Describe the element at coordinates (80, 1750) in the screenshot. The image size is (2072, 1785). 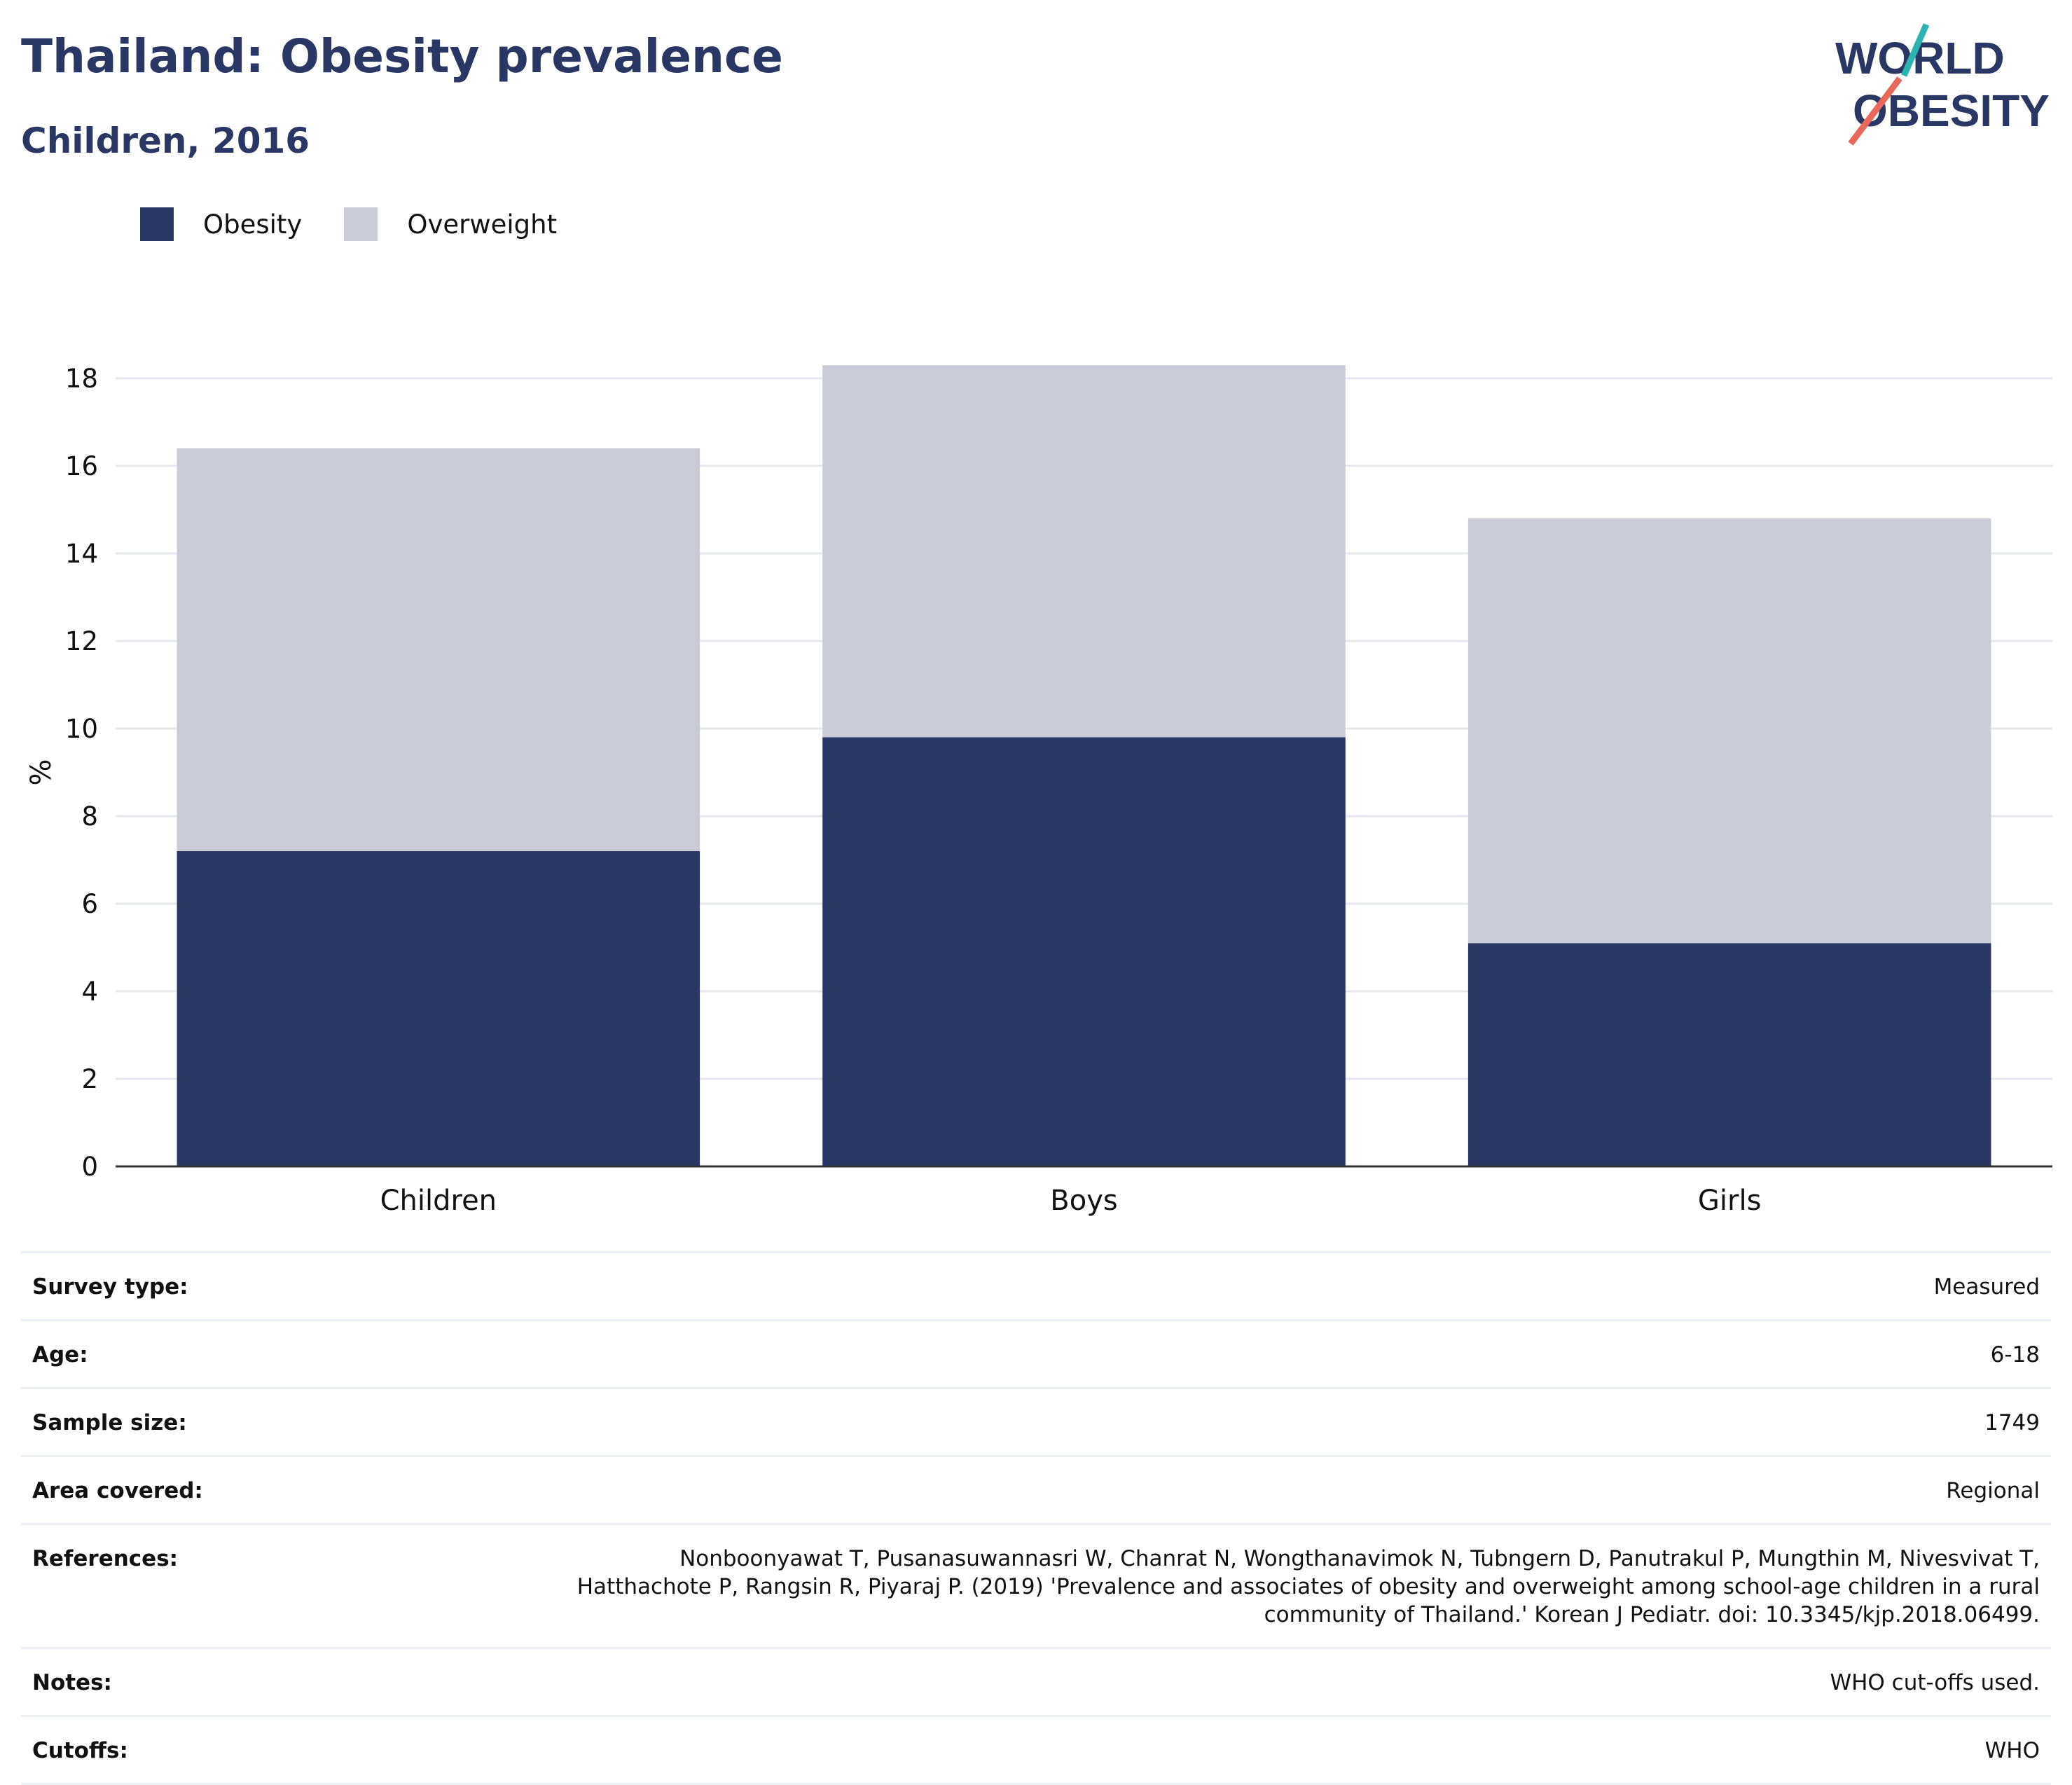
I see `info-key: Cutoffs:` at that location.